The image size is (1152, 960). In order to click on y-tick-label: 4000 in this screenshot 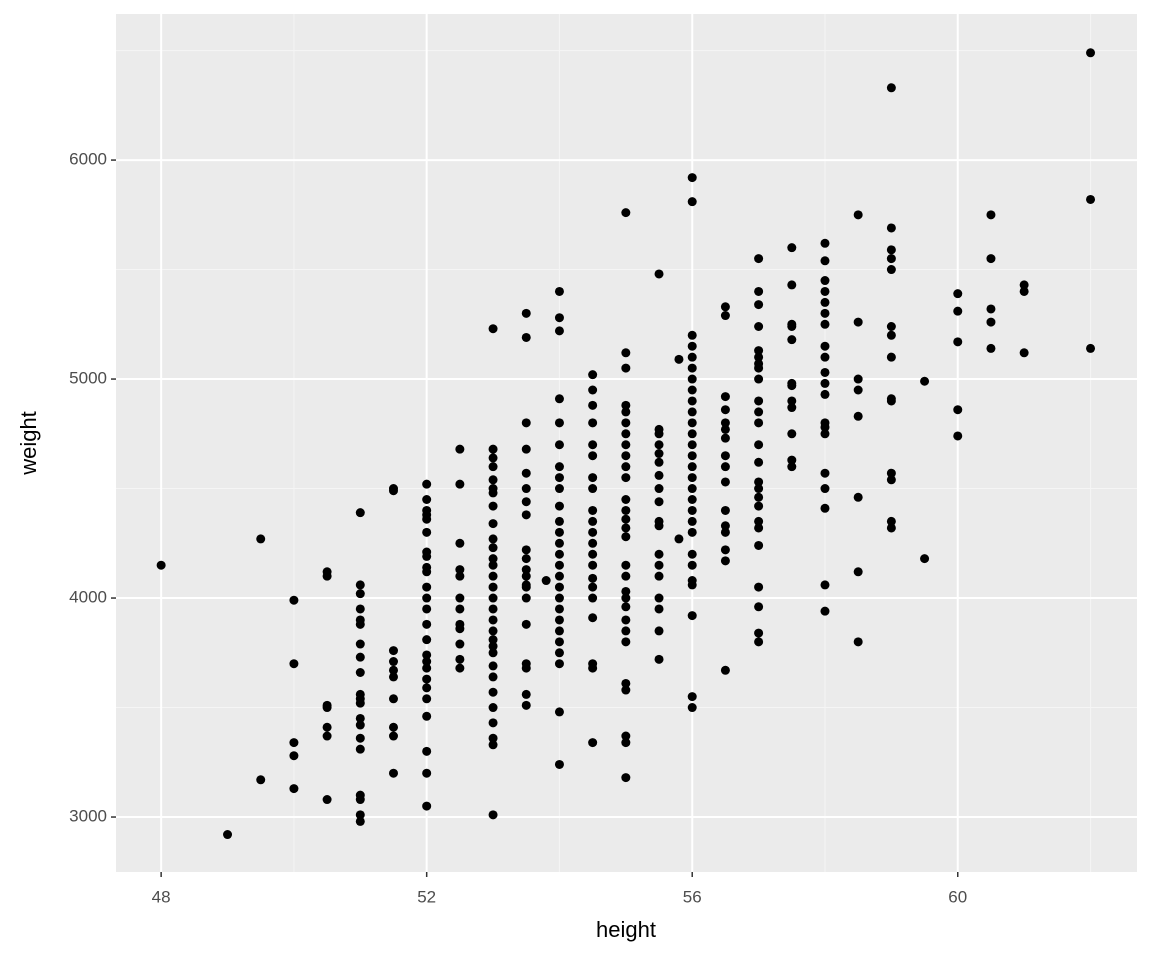, I will do `click(88, 597)`.